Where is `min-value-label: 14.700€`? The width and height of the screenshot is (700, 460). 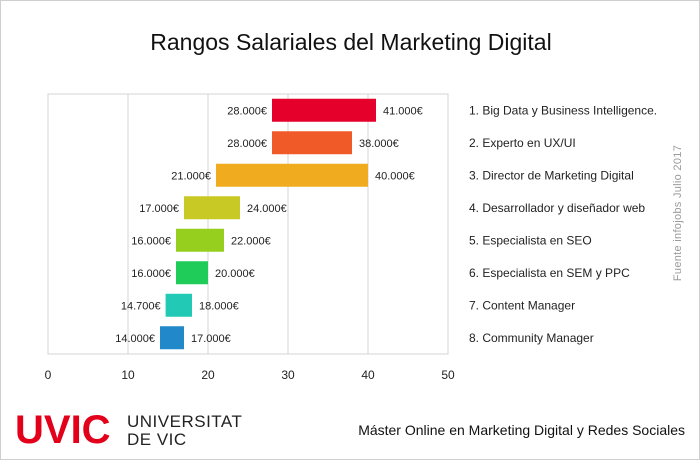
min-value-label: 14.700€ is located at coordinates (141, 306).